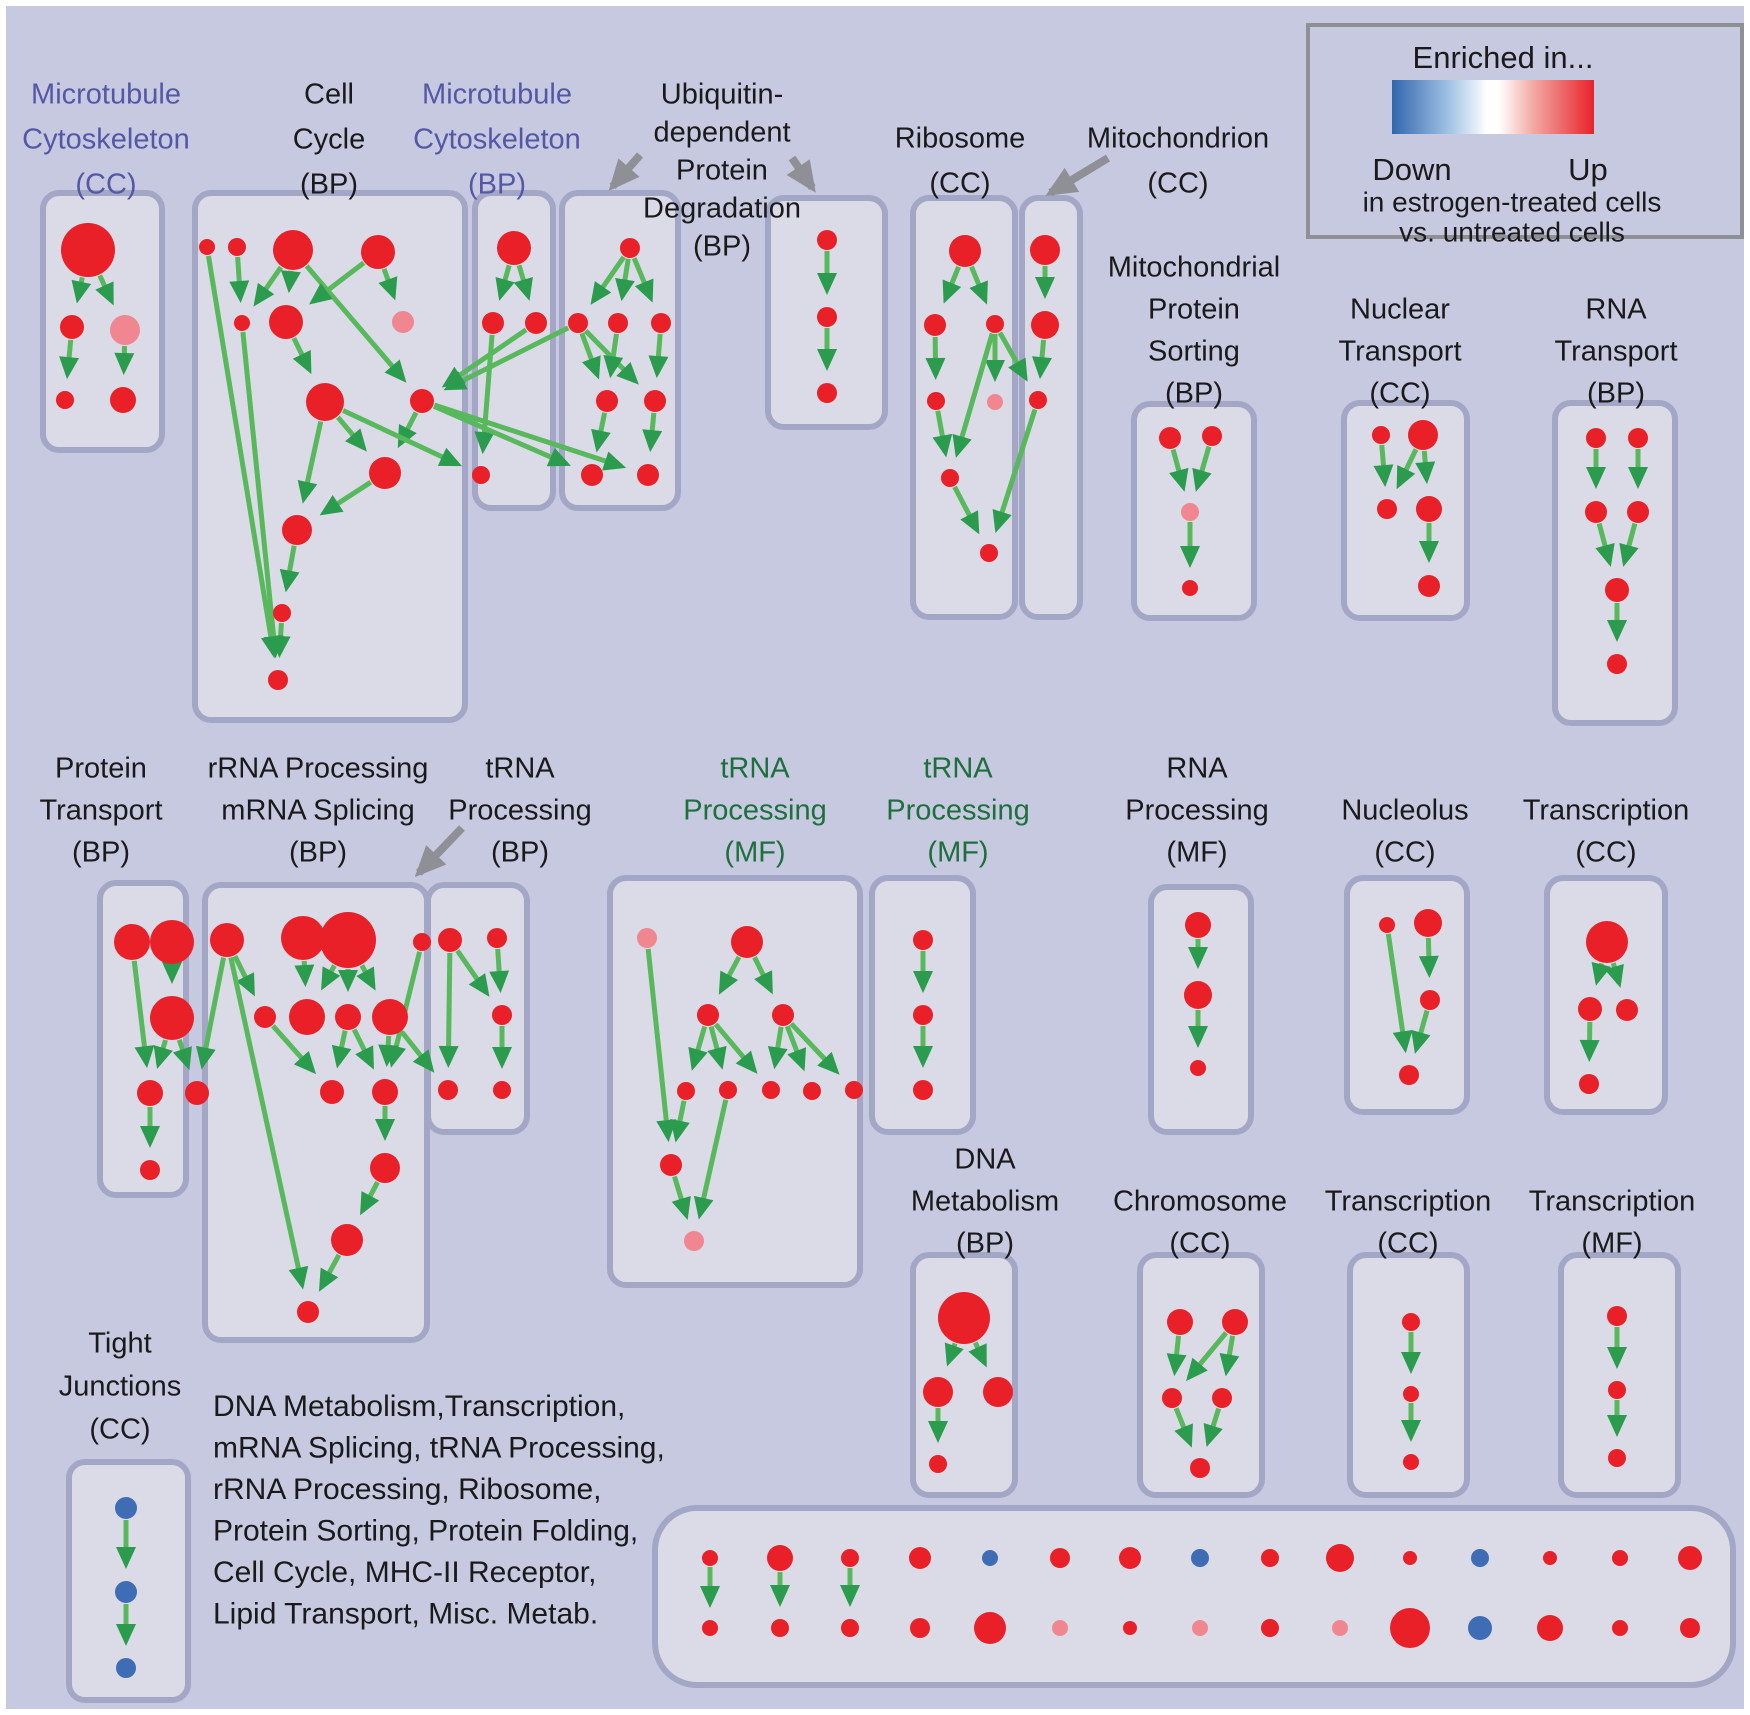 The width and height of the screenshot is (1750, 1715). Describe the element at coordinates (959, 184) in the screenshot. I see `label-ribosome-cc: (CC)` at that location.